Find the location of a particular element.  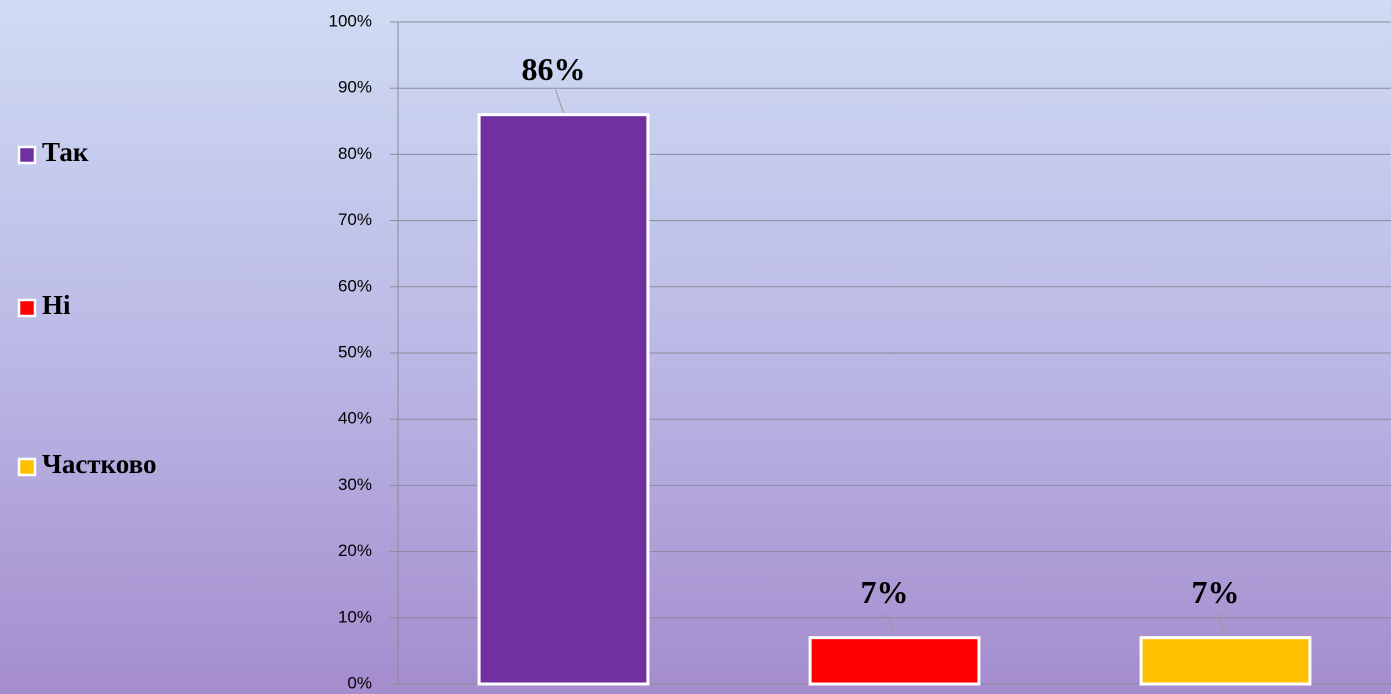

legend-label: Ні is located at coordinates (56, 305).